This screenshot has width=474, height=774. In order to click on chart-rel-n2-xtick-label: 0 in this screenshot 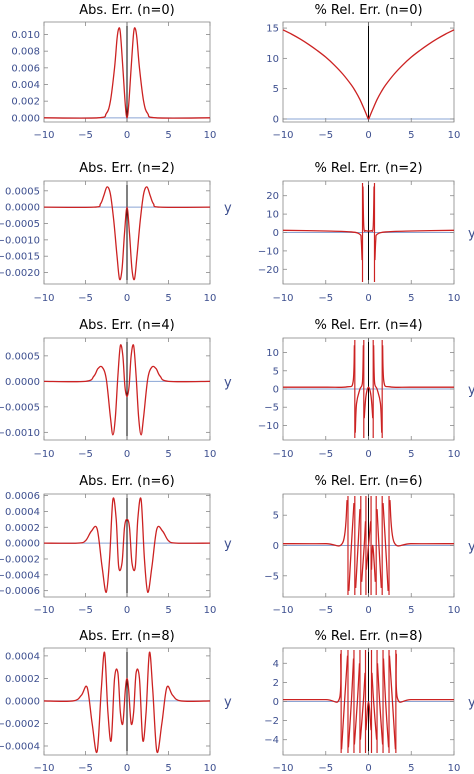, I will do `click(368, 298)`.